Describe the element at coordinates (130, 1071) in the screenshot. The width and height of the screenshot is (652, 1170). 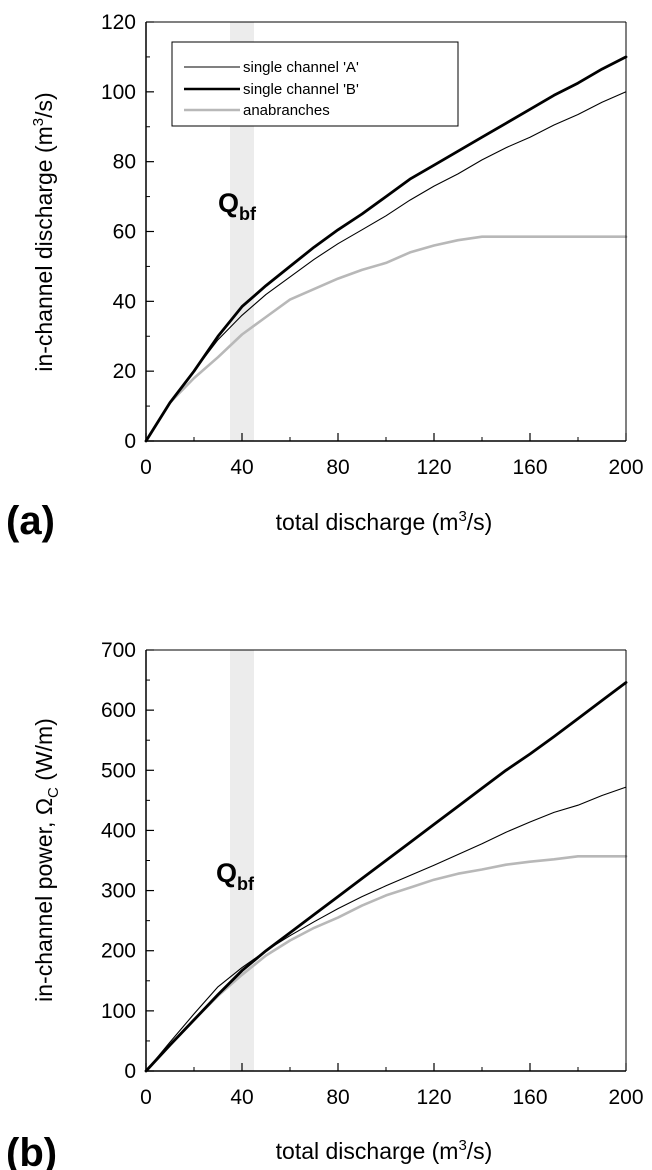
I see `y-tick-label-b-0: 0` at that location.